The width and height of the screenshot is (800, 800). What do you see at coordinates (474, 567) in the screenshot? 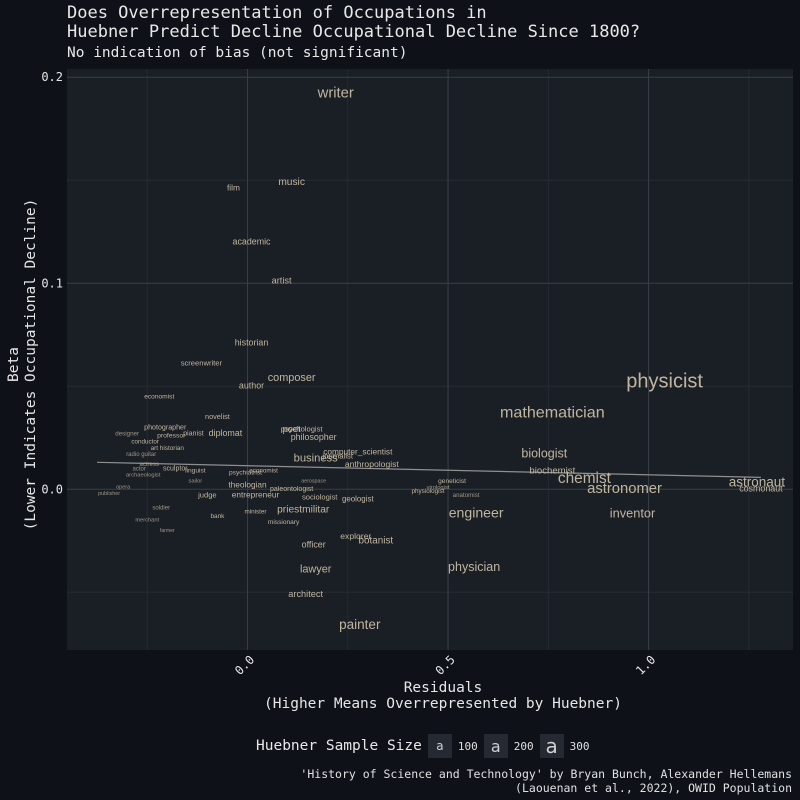
I see `data-point-label: physician` at bounding box center [474, 567].